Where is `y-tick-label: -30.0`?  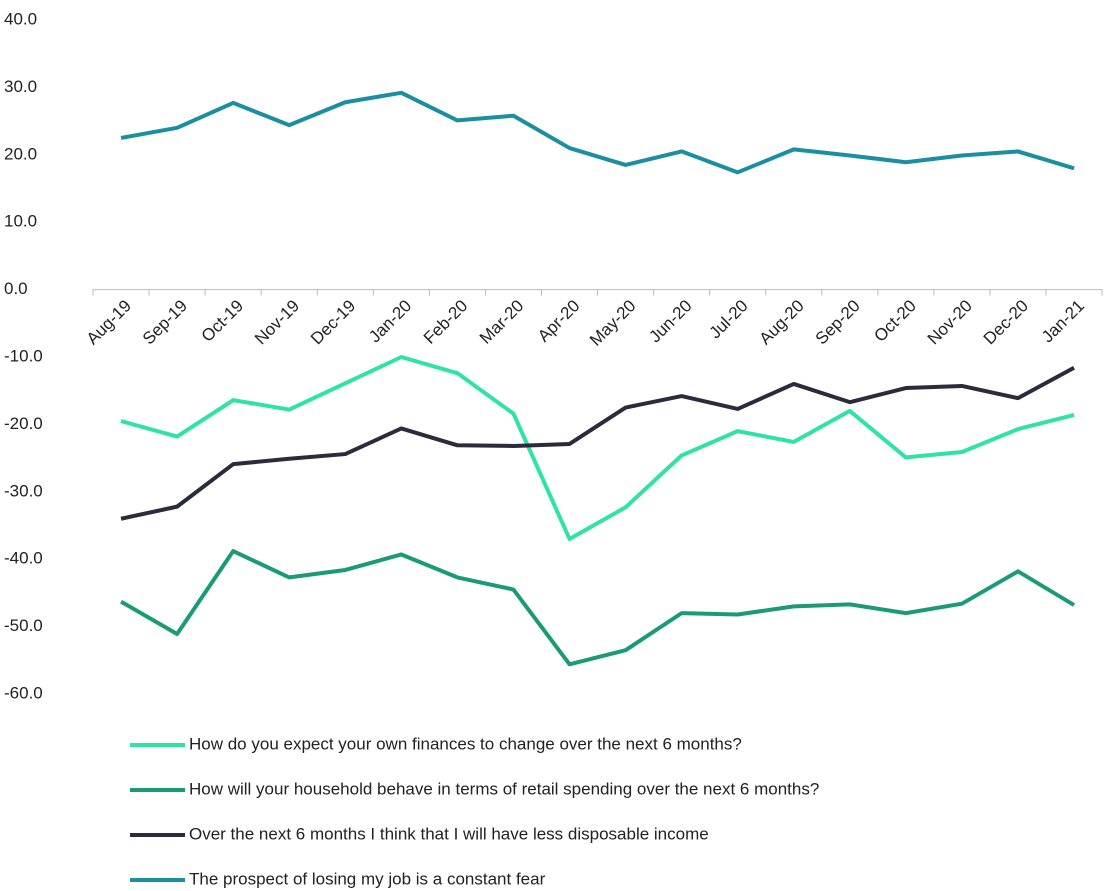
y-tick-label: -30.0 is located at coordinates (23, 490).